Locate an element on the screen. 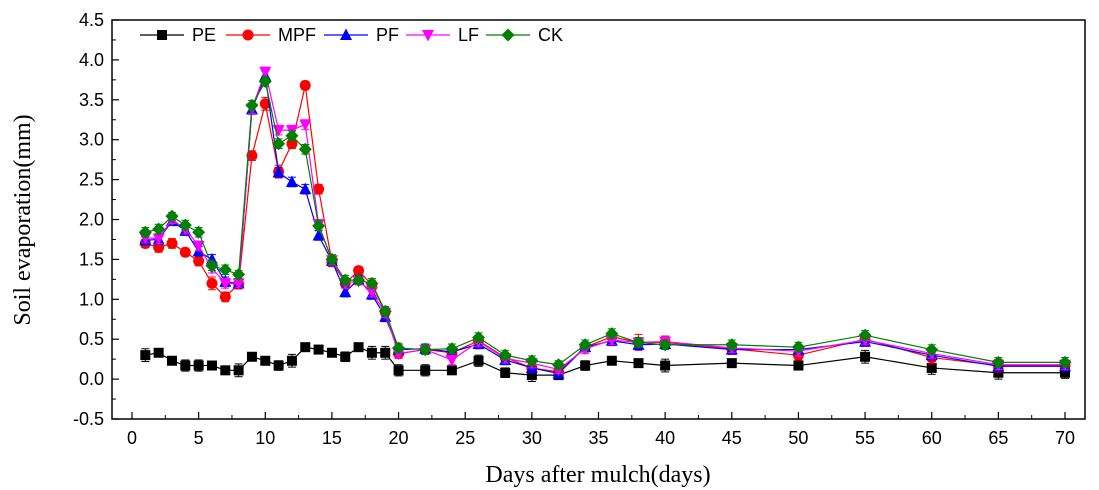 This screenshot has width=1099, height=490. y-tick-label: 1.5 is located at coordinates (91, 259).